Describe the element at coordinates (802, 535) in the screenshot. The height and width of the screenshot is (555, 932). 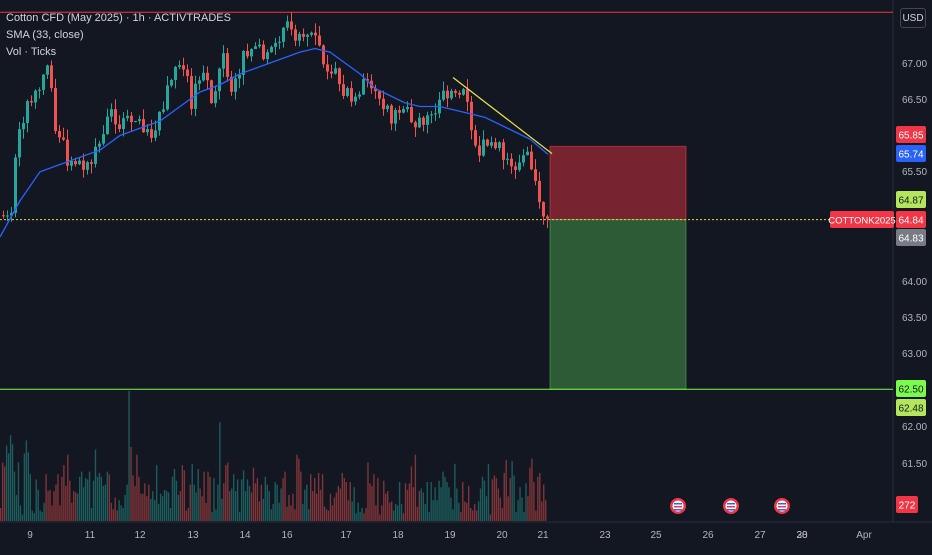
I see `time-tick-label: 28` at that location.